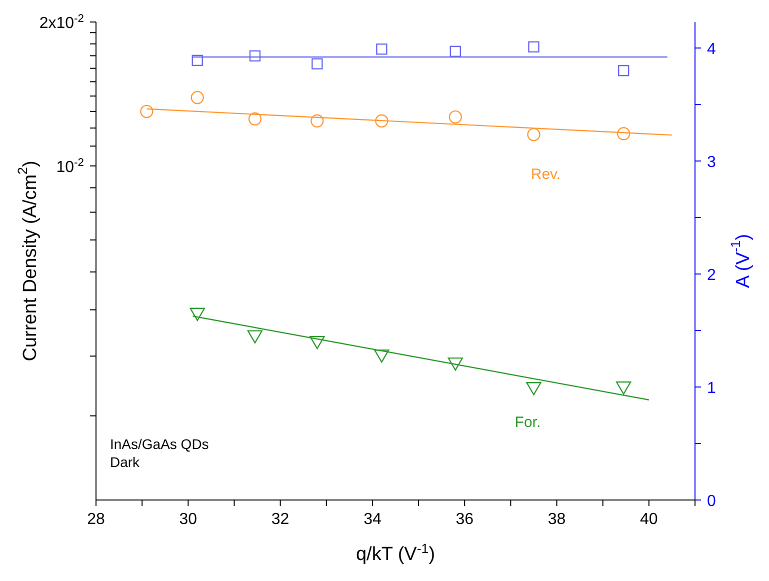  What do you see at coordinates (61, 22) in the screenshot?
I see `y-tick-label: 2x10$^{-2}$` at bounding box center [61, 22].